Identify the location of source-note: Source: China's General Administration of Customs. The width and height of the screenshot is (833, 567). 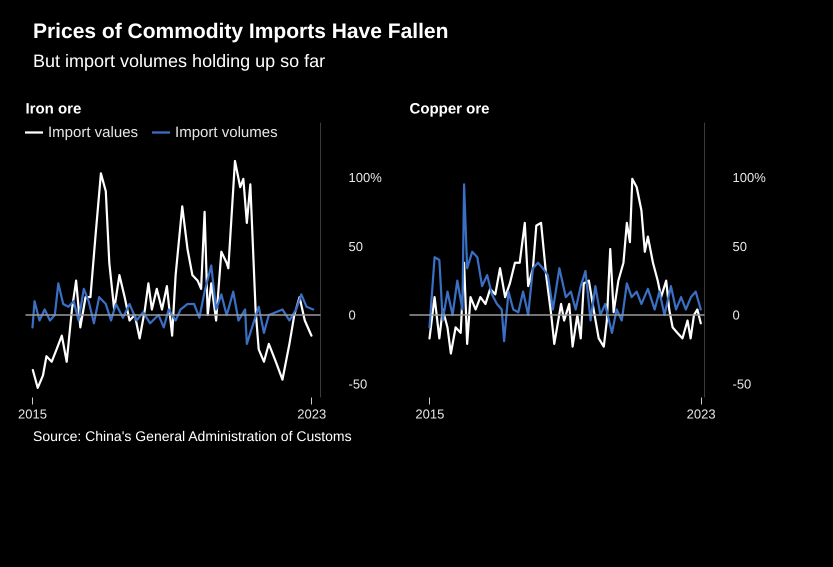
(192, 436).